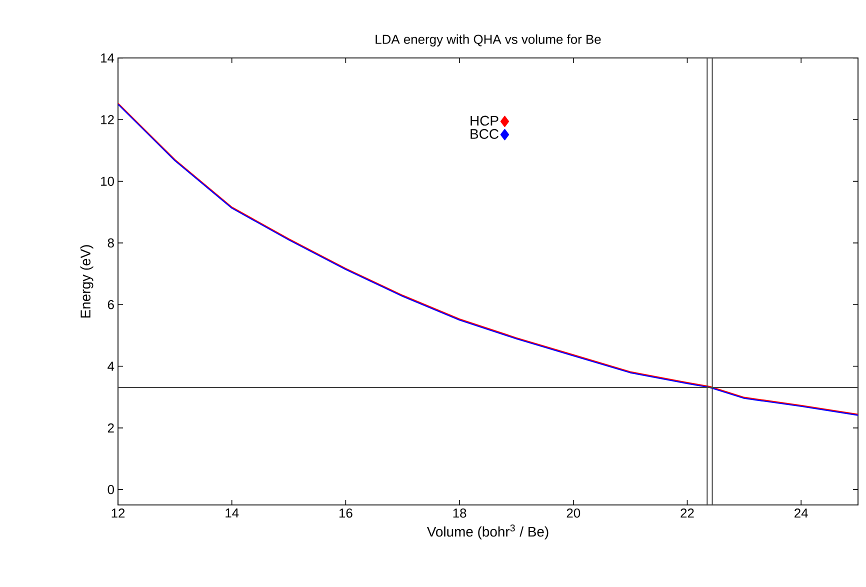 The image size is (866, 587). Describe the element at coordinates (484, 121) in the screenshot. I see `legend-label: HCP` at that location.